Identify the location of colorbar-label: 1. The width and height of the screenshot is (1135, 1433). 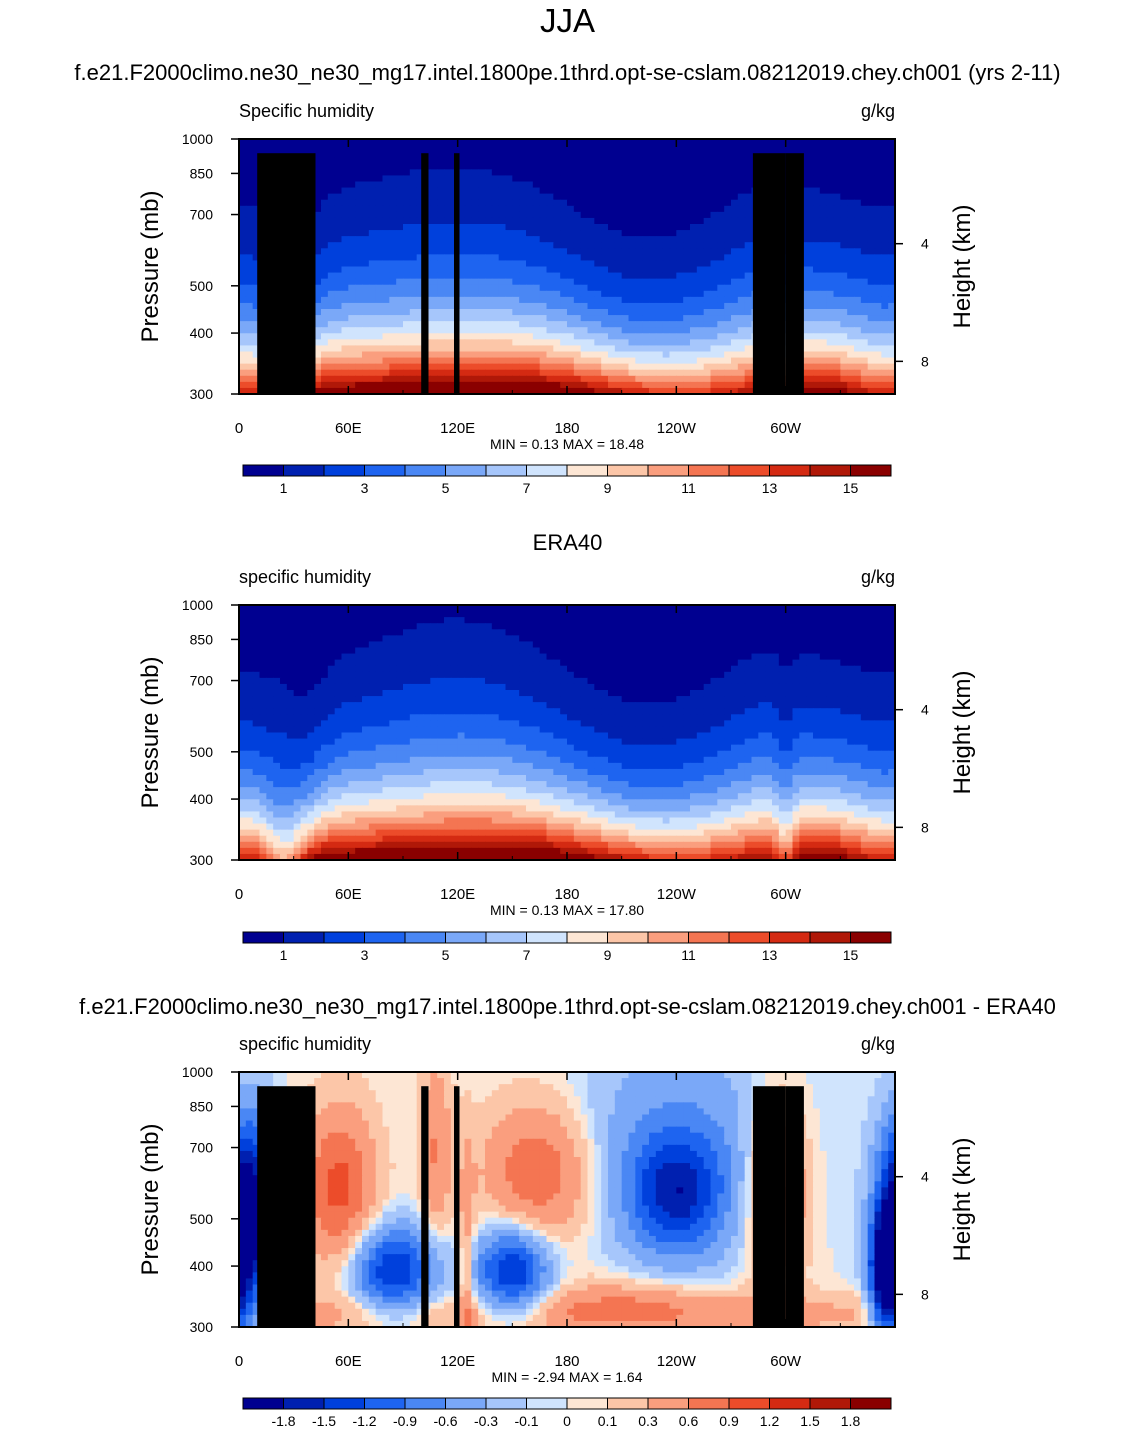
(284, 488).